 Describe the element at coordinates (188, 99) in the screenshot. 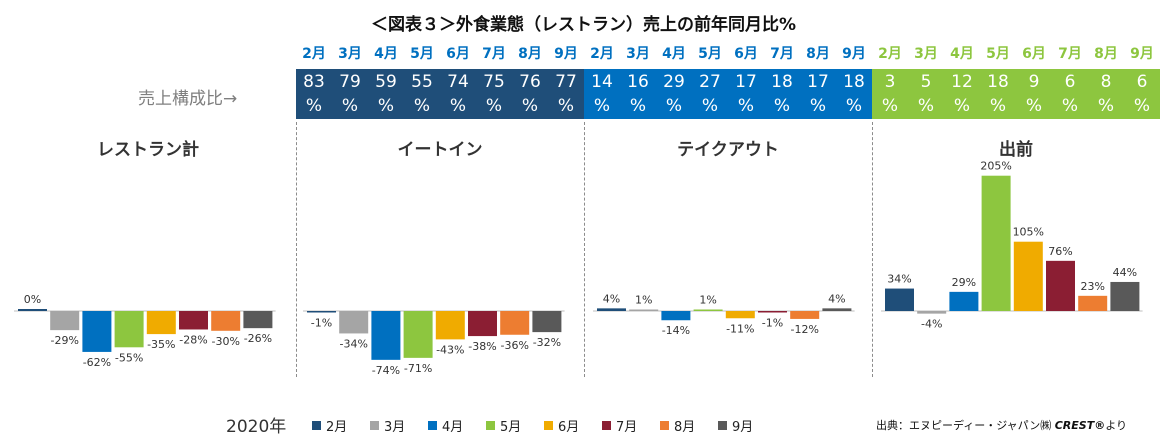

I see `sales-share-label: 売上構成比→` at that location.